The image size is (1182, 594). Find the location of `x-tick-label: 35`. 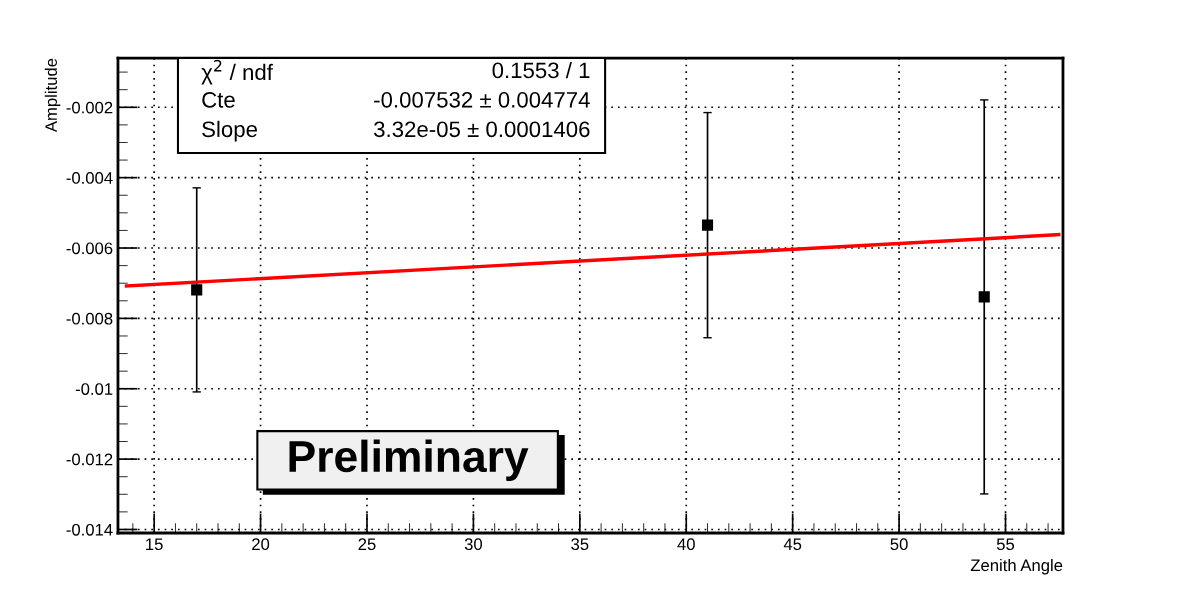

x-tick-label: 35 is located at coordinates (580, 544).